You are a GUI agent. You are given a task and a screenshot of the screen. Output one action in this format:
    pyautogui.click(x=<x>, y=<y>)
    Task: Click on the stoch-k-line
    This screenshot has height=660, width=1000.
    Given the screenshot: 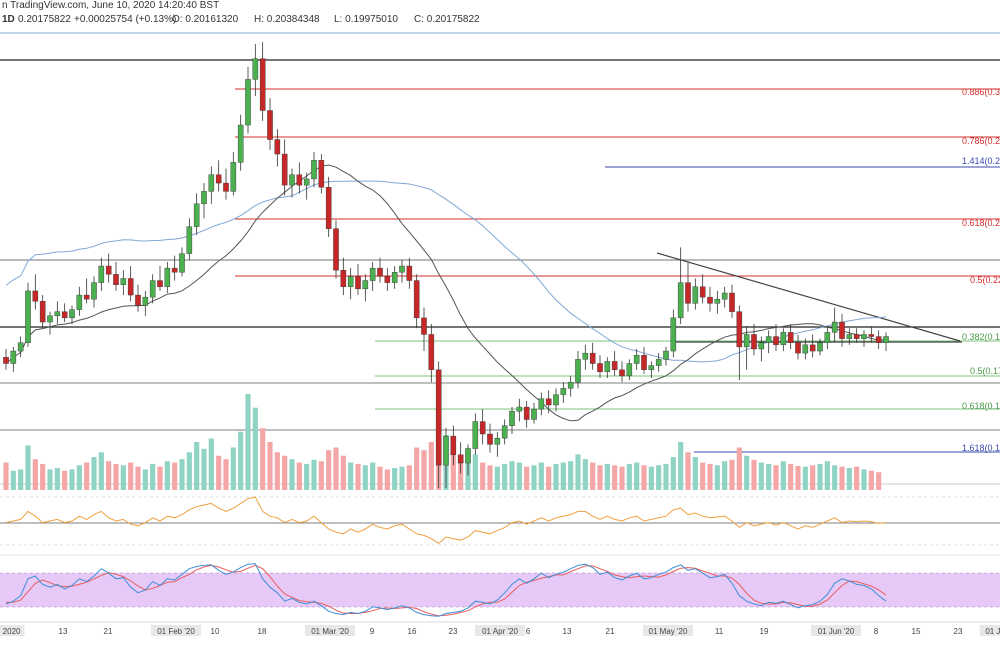 What is the action you would take?
    pyautogui.click(x=446, y=590)
    